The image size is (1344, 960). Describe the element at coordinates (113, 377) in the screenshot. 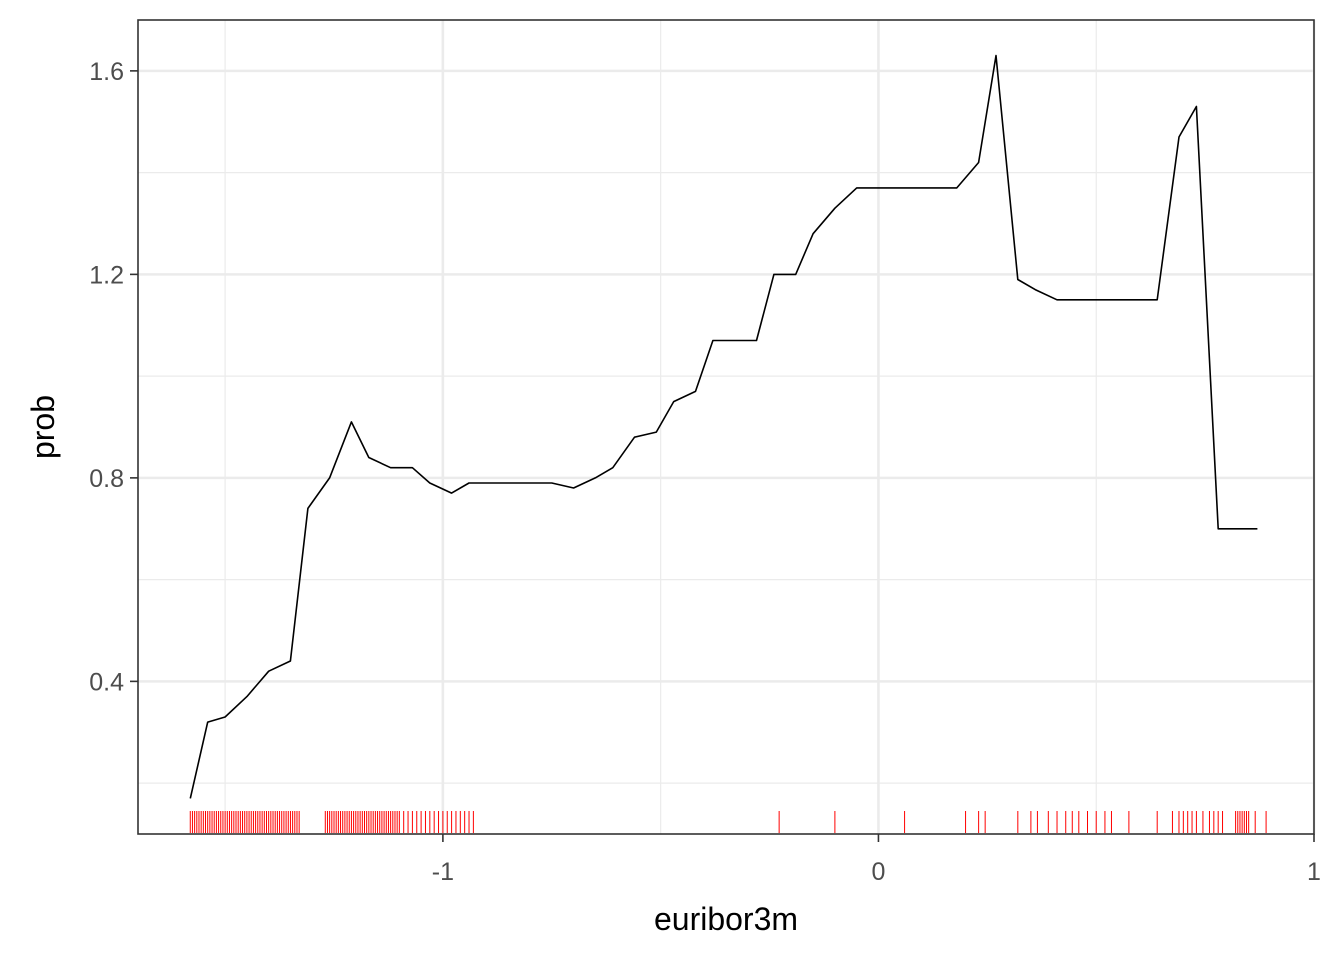

I see `y-axis-ticks: 0.4 0.8 1.2 1.6` at that location.